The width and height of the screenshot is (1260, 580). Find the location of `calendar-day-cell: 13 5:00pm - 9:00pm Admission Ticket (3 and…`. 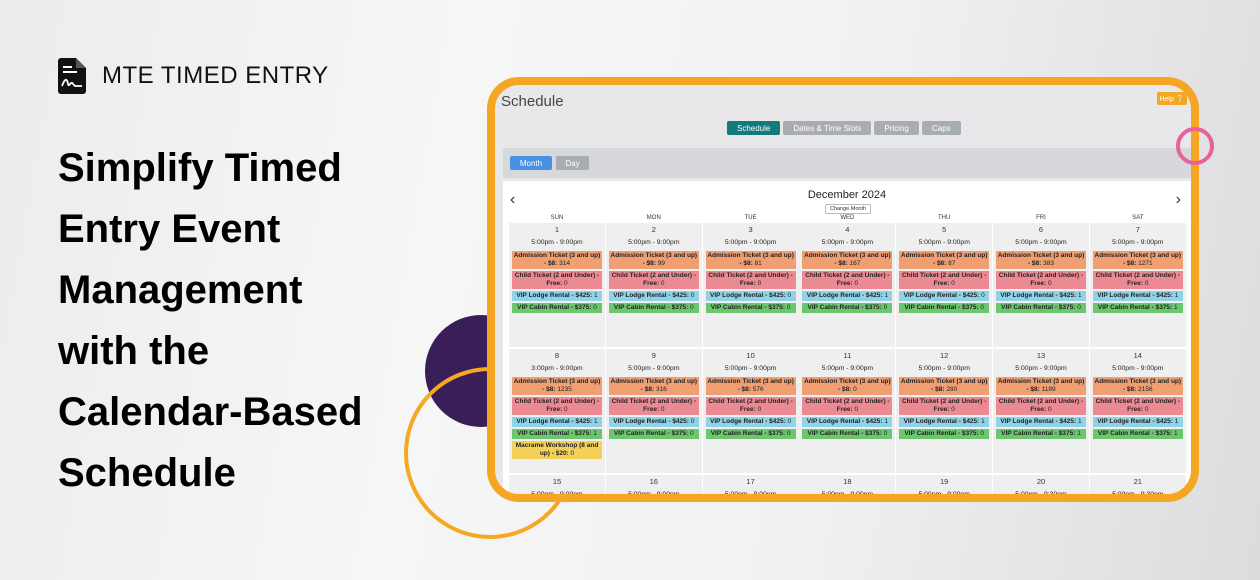

calendar-day-cell: 13 5:00pm - 9:00pm Admission Ticket (3 and… is located at coordinates (1040, 411).